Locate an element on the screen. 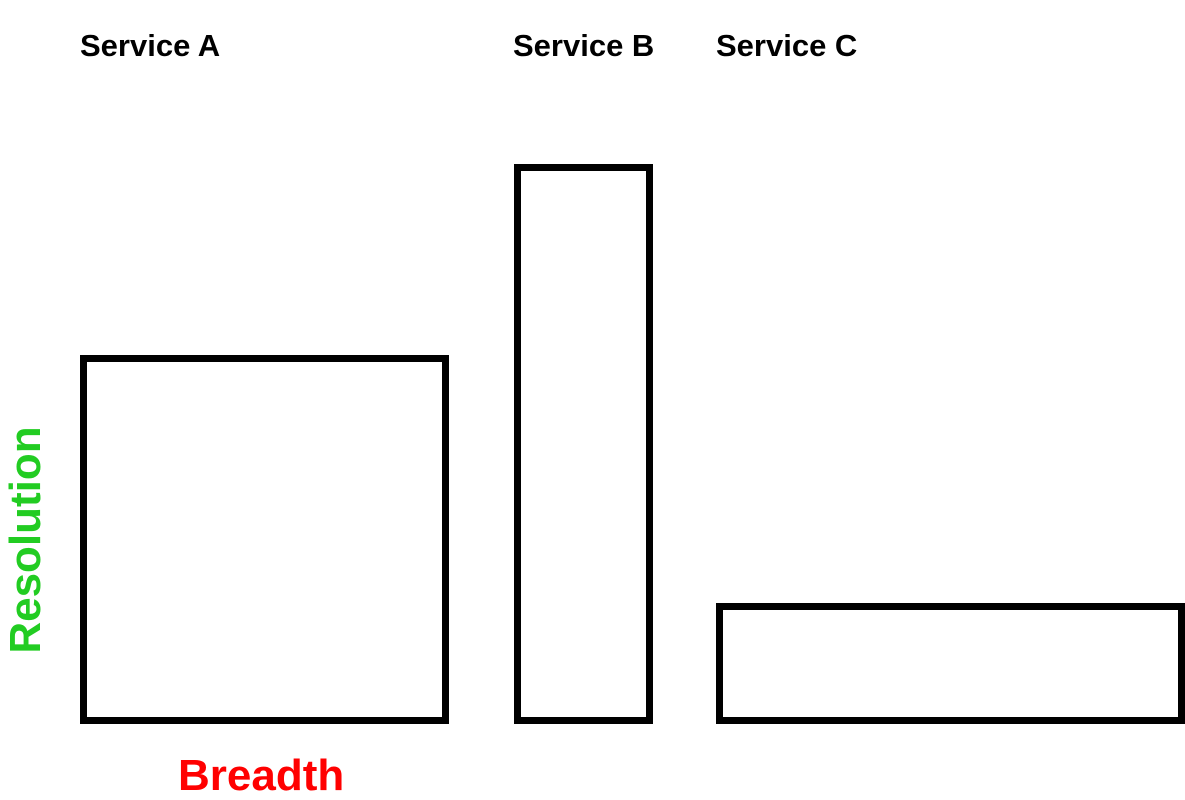  service-c-label: Service C is located at coordinates (787, 45).